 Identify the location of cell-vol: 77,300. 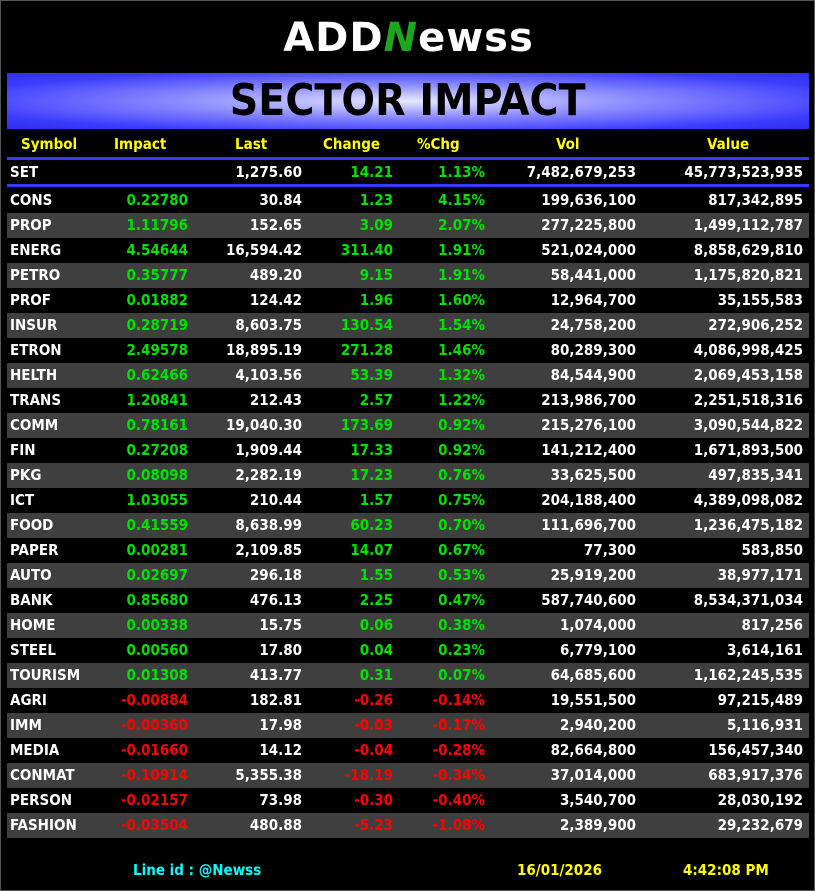
(609, 550).